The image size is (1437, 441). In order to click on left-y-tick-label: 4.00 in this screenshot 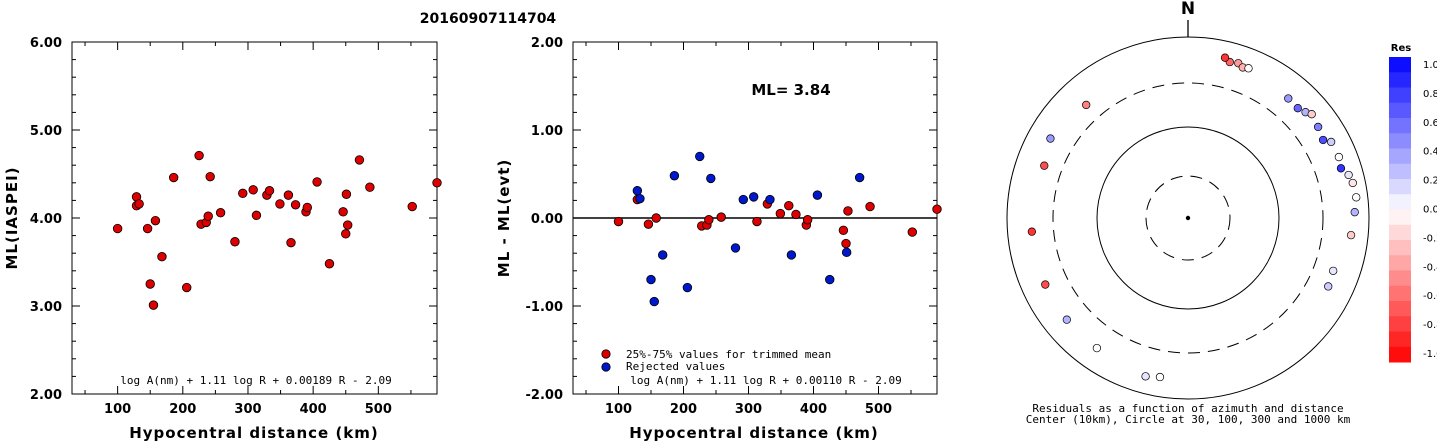, I will do `click(46, 219)`.